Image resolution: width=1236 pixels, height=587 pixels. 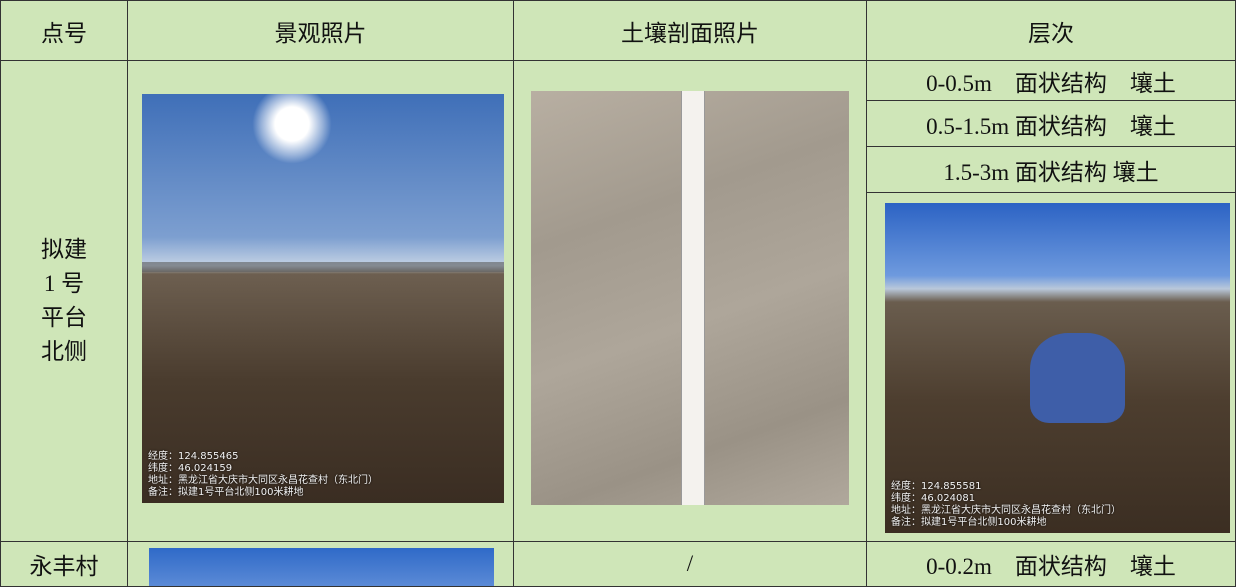 What do you see at coordinates (320, 30) in the screenshot?
I see `header-cell: 景观照片` at bounding box center [320, 30].